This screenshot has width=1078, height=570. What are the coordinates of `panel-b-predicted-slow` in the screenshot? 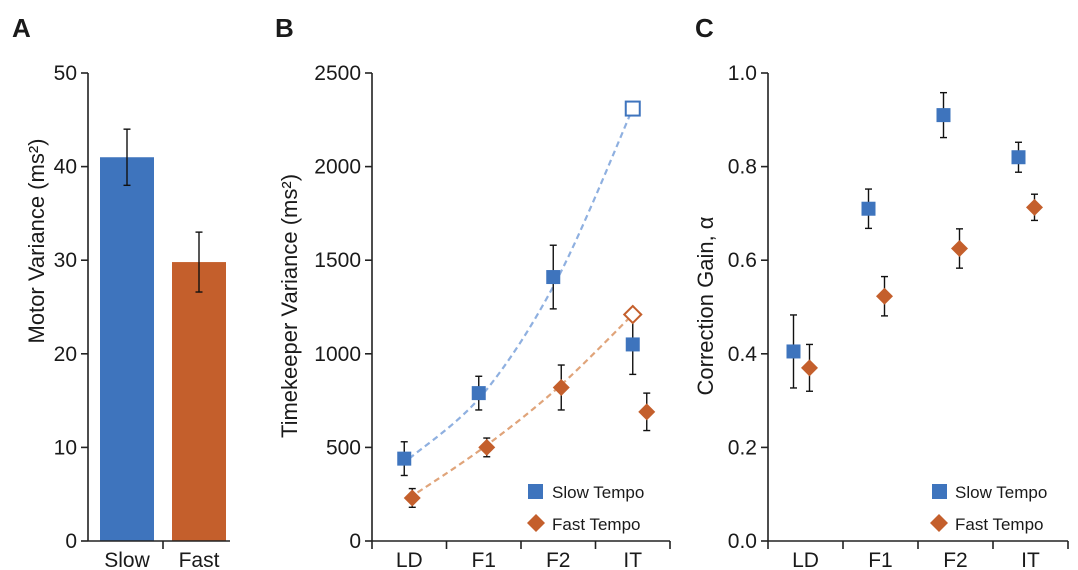 It's located at (632, 108).